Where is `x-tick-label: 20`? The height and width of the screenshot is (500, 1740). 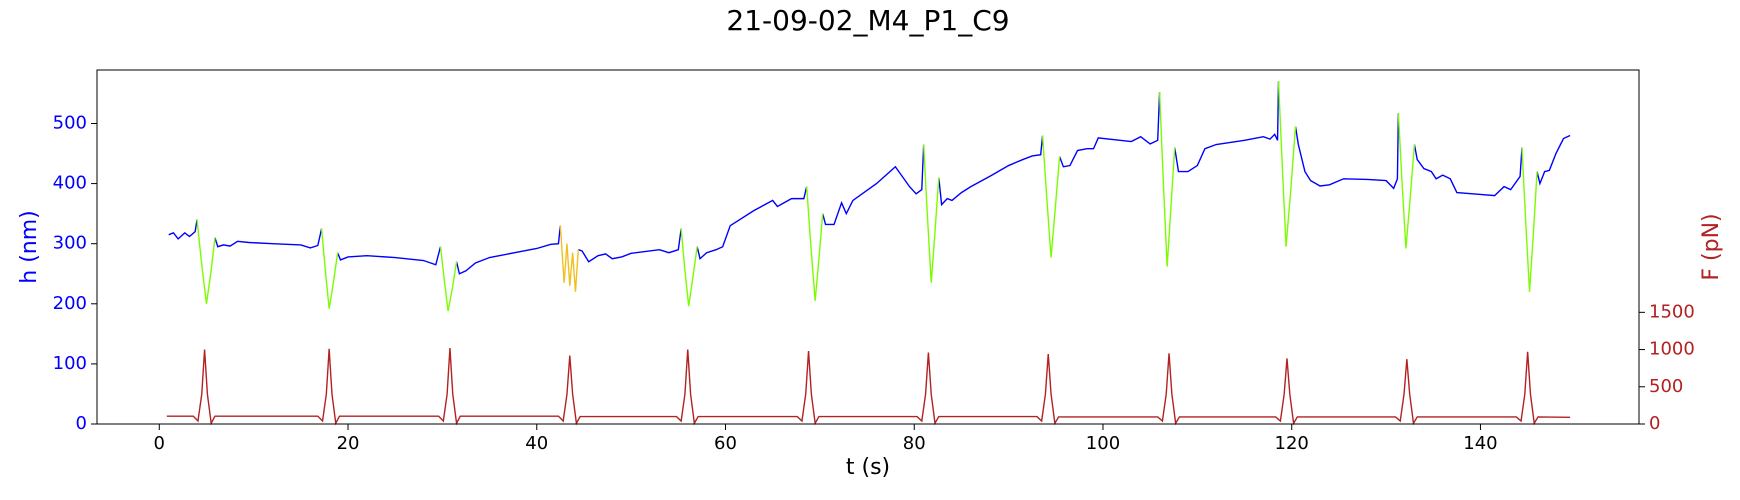 x-tick-label: 20 is located at coordinates (348, 443).